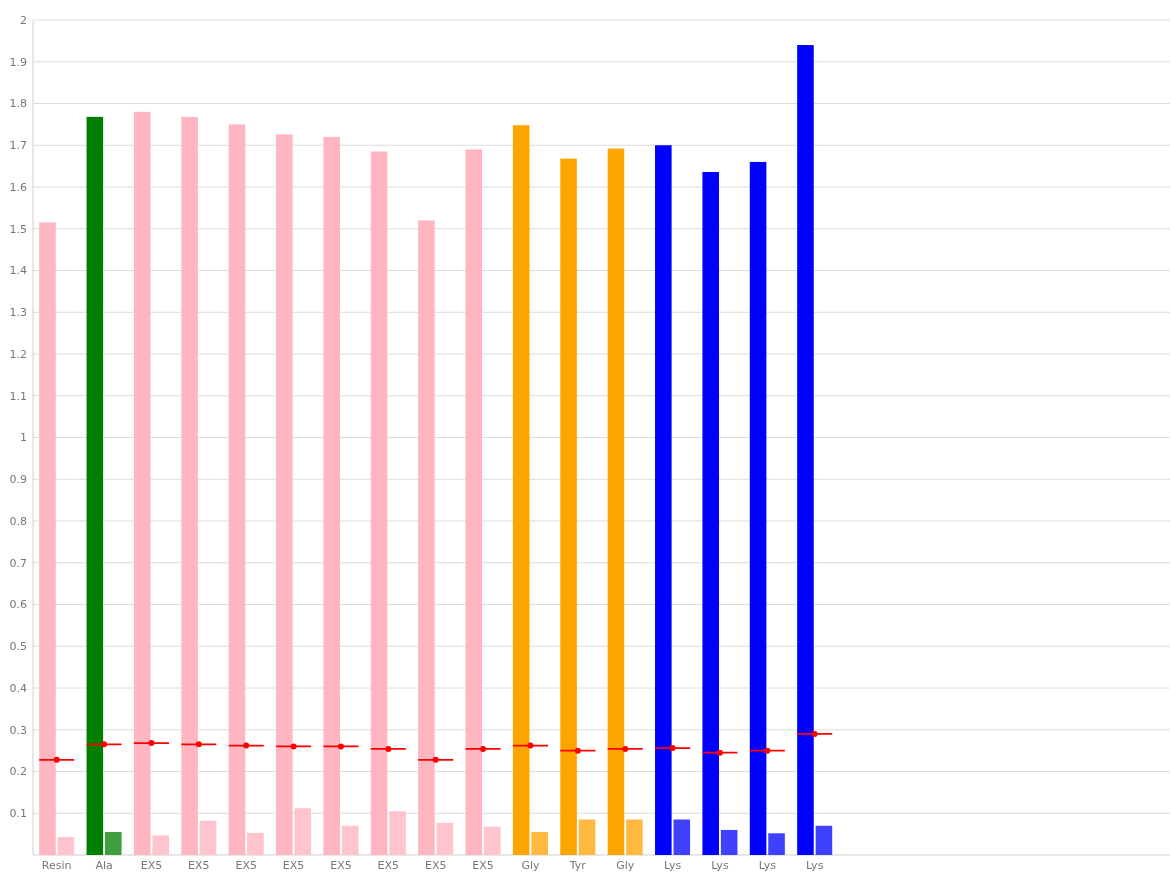 Image resolution: width=1171 pixels, height=873 pixels. What do you see at coordinates (18, 62) in the screenshot?
I see `y-tick-label: 1.9` at bounding box center [18, 62].